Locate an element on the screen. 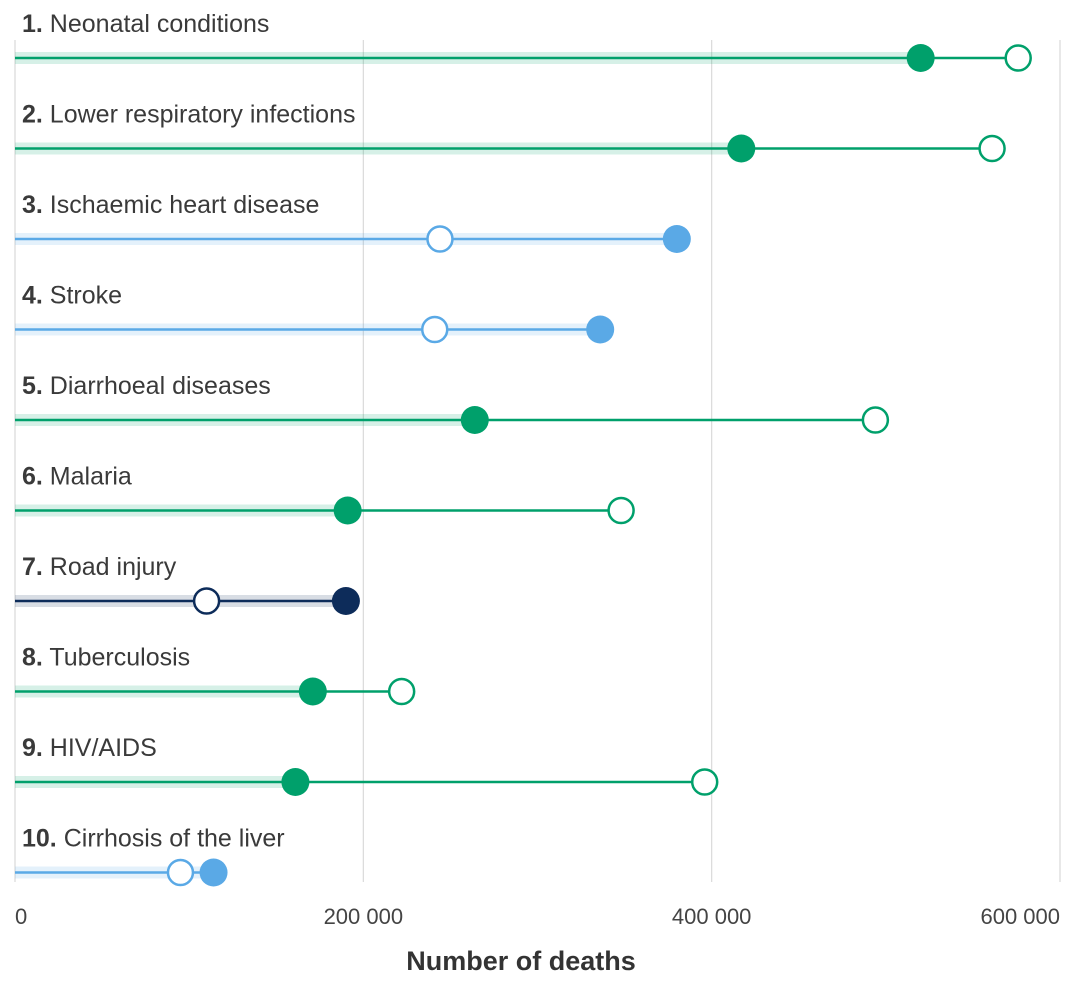  row-3: 3. Ischaemic heart disease is located at coordinates (353, 222).